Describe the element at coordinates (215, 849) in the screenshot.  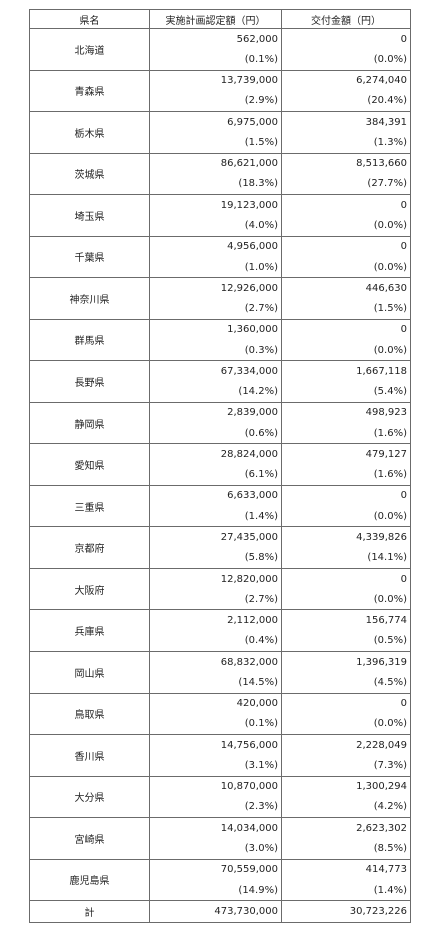
I see `approved-percent-cell: (3.0%)` at that location.